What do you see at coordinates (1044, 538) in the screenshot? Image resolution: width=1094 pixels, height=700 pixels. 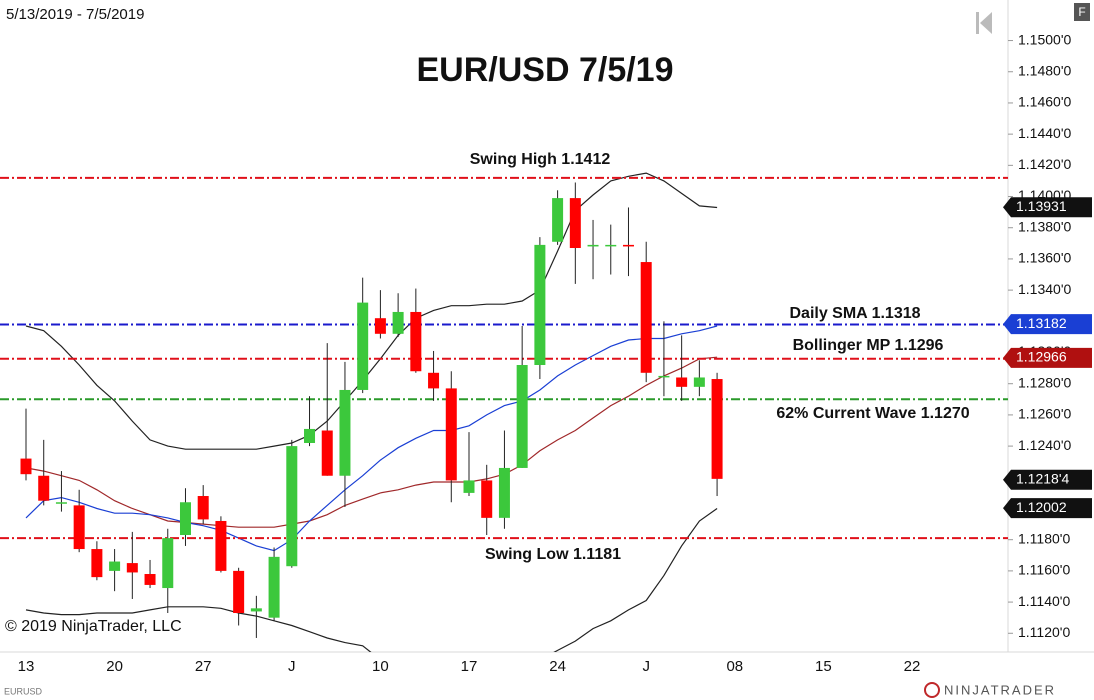 I see `y-tick-label: 1.1180'0` at bounding box center [1044, 538].